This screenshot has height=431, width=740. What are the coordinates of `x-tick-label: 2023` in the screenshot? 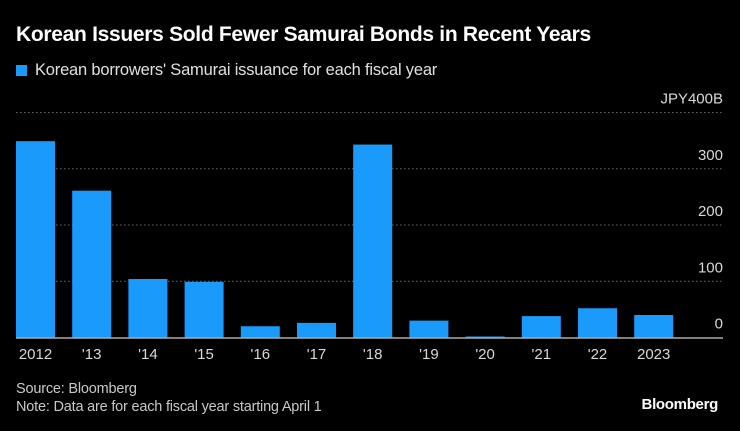 It's located at (653, 354).